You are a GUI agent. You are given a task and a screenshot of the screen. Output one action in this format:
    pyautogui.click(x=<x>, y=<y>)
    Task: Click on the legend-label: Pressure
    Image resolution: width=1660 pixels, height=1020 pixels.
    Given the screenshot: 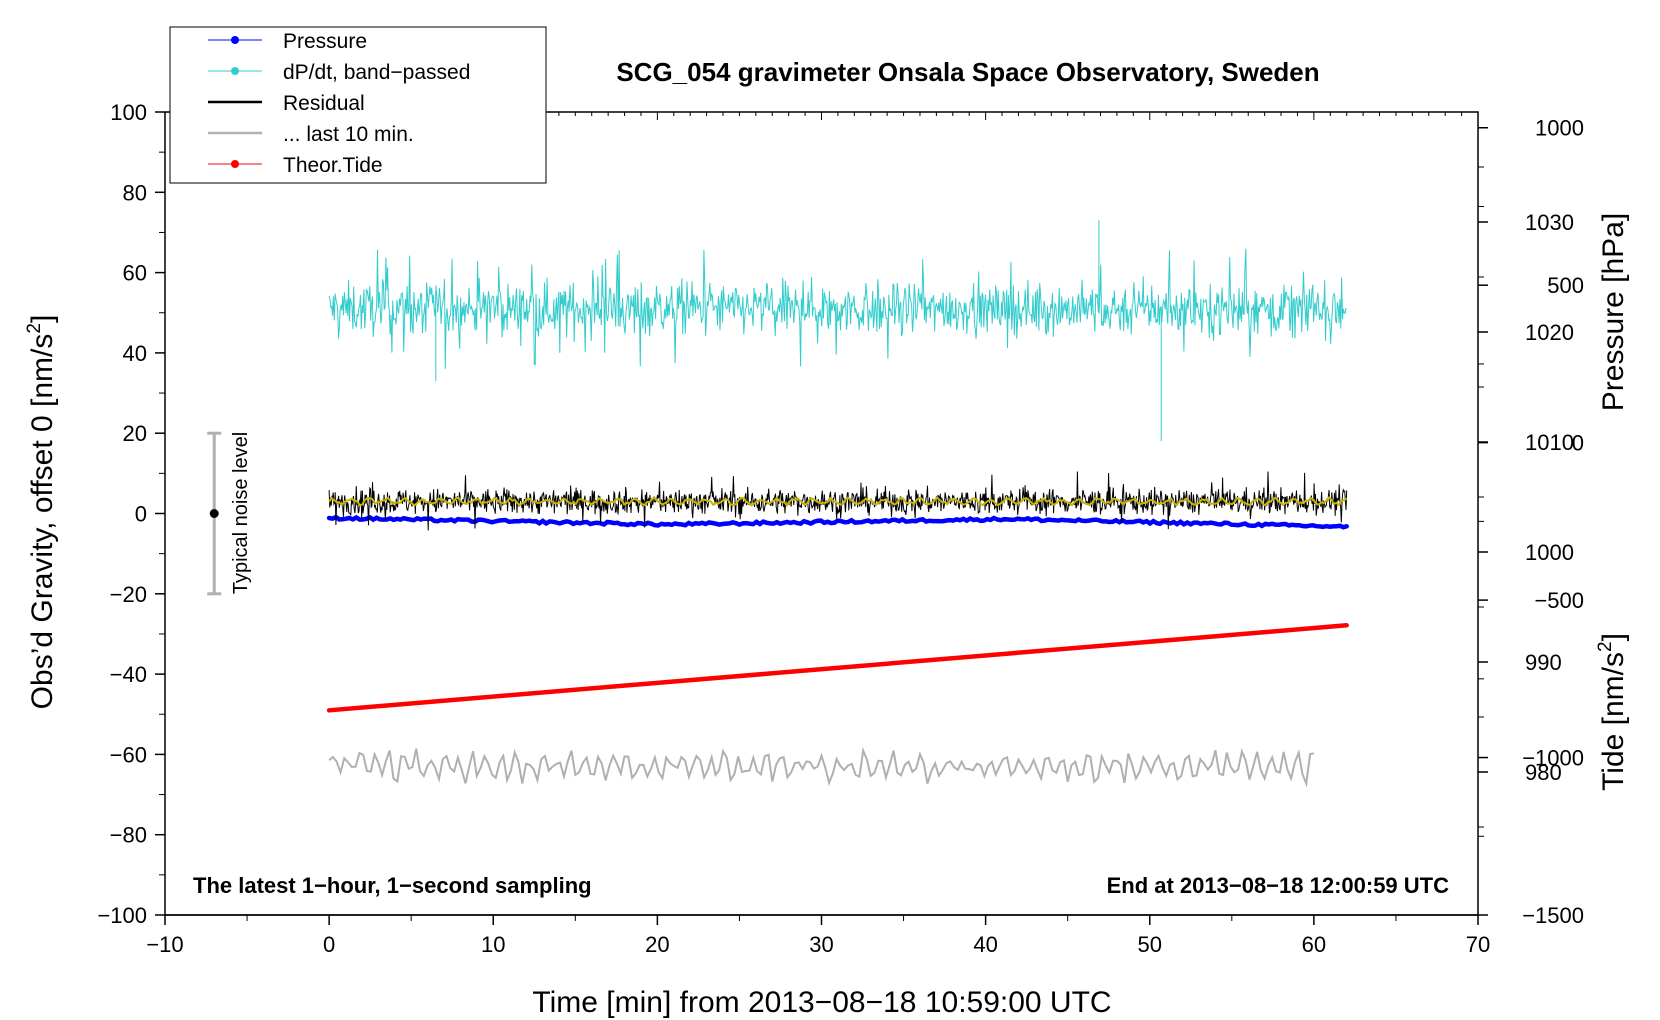 What is the action you would take?
    pyautogui.click(x=325, y=41)
    